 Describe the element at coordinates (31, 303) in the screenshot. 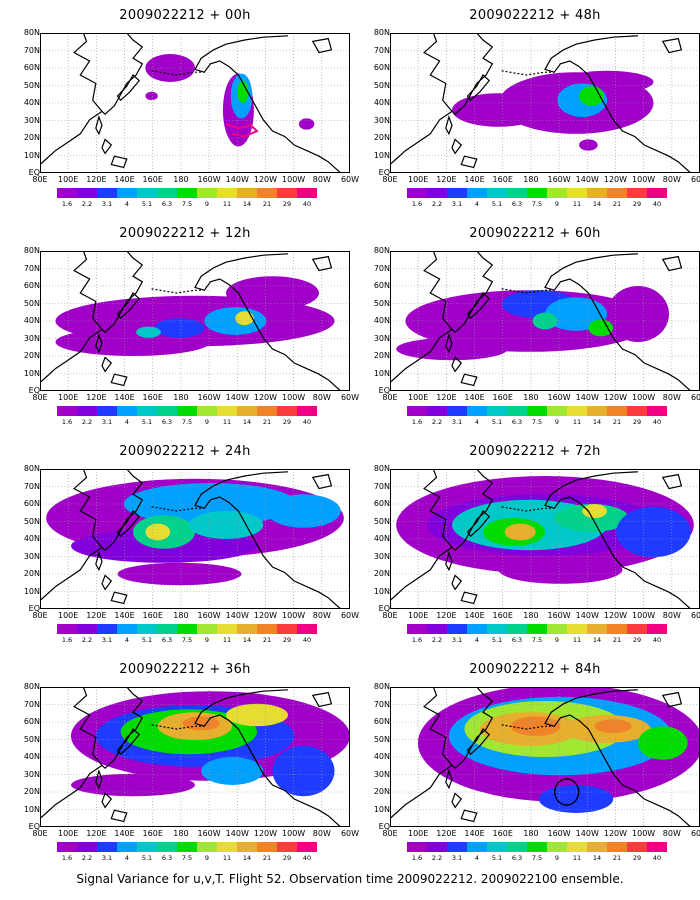

I see `lat-tick-label: 50N` at that location.